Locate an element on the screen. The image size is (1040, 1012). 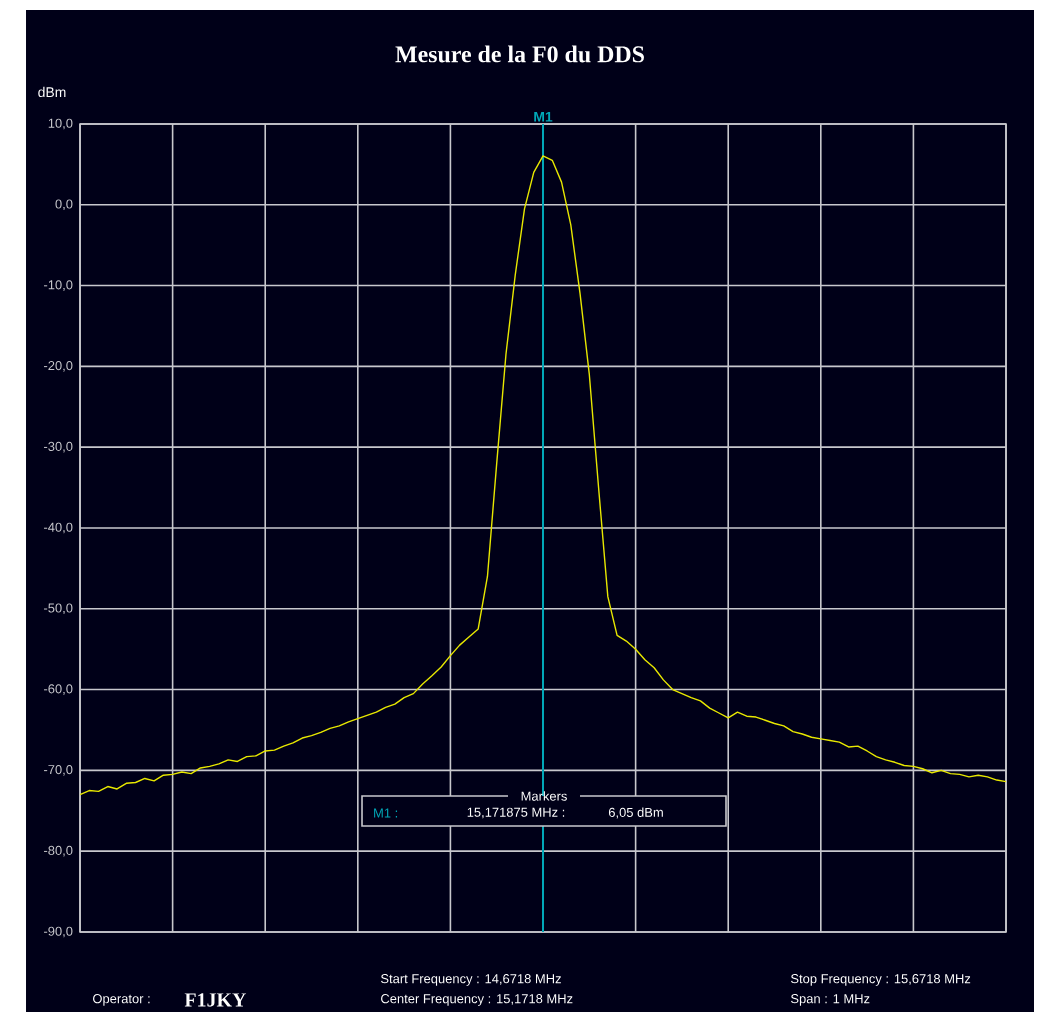
chart-title: Mesure de la F0 du DDS is located at coordinates (519, 54).